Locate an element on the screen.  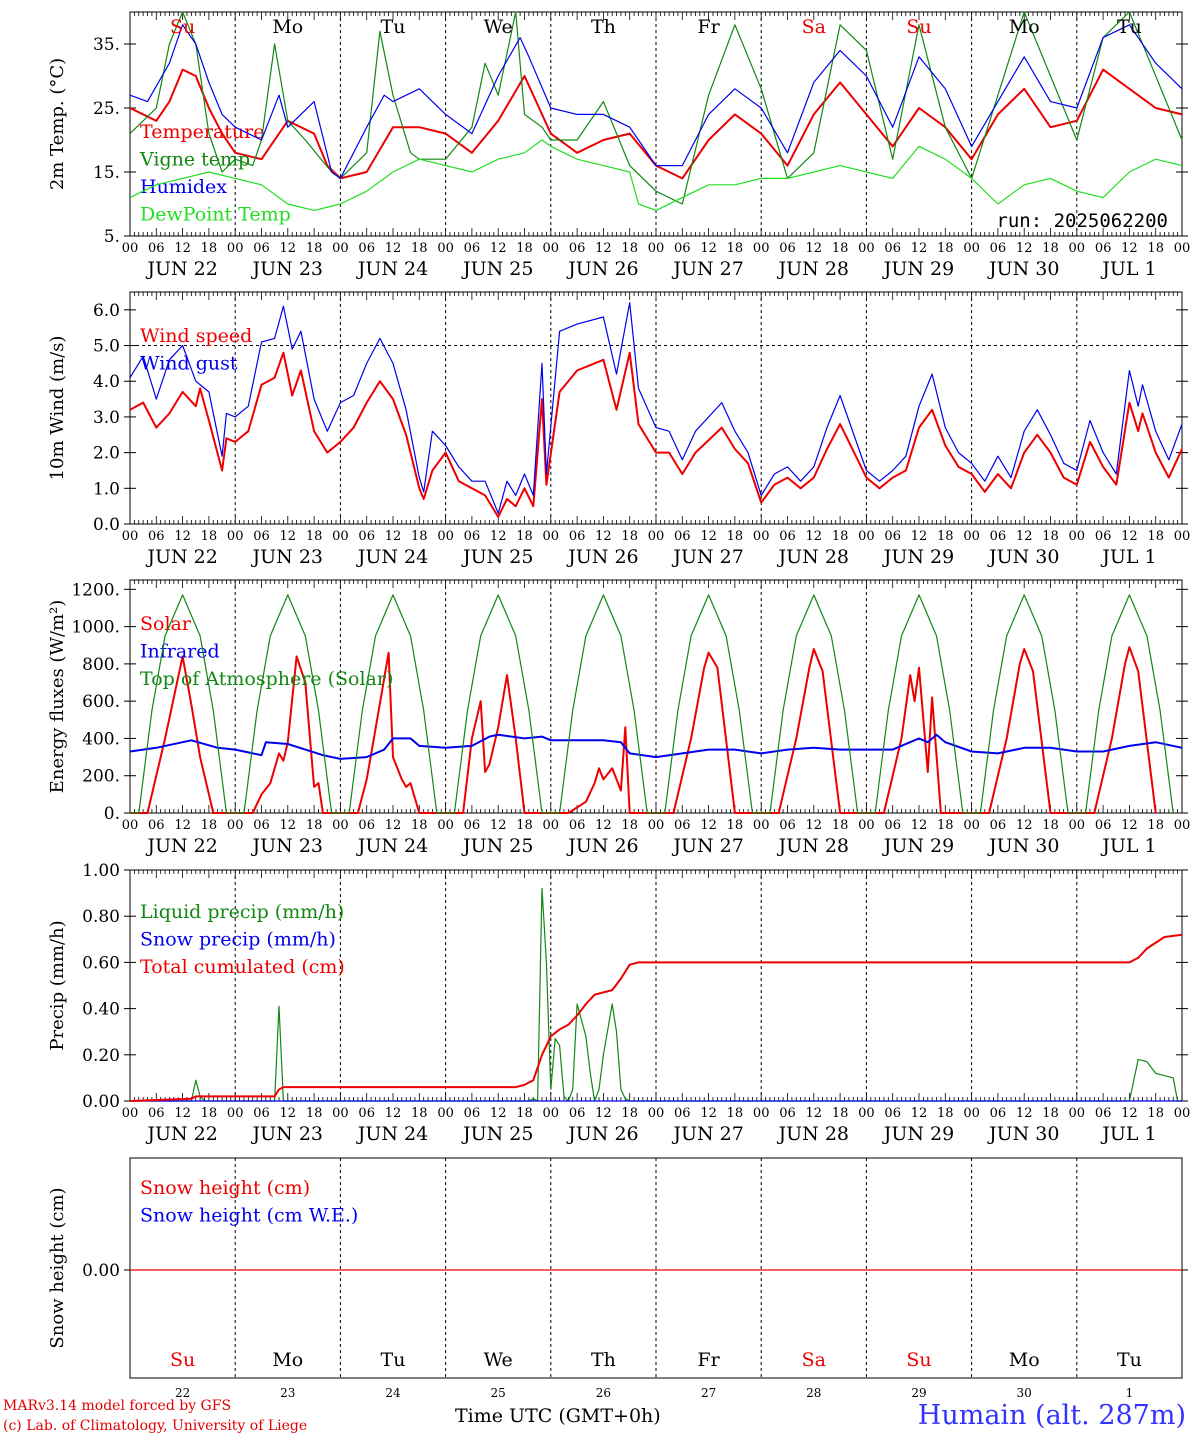
weekday-label: Su is located at coordinates (918, 27).